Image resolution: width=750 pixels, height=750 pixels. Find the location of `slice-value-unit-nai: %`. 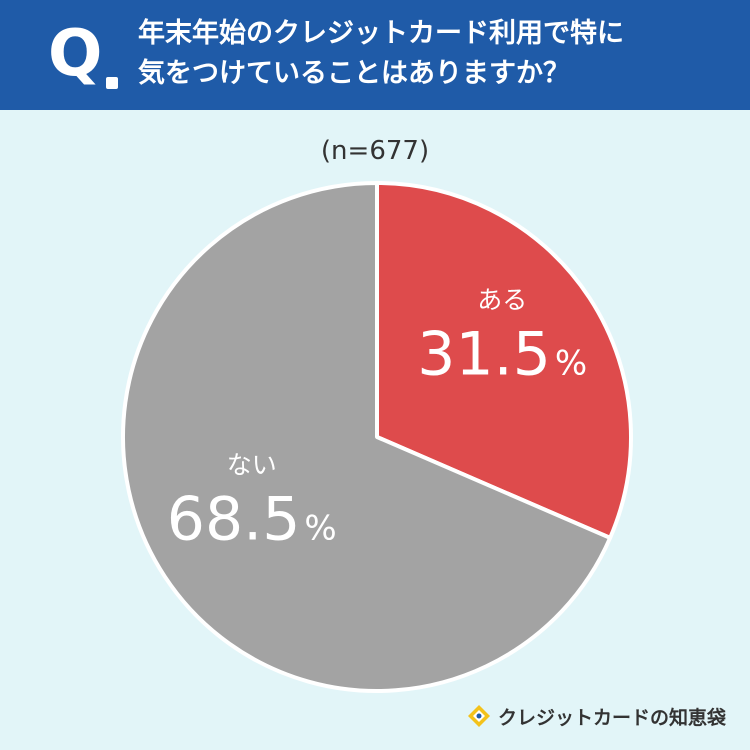

slice-value-unit-nai: % is located at coordinates (320, 528).